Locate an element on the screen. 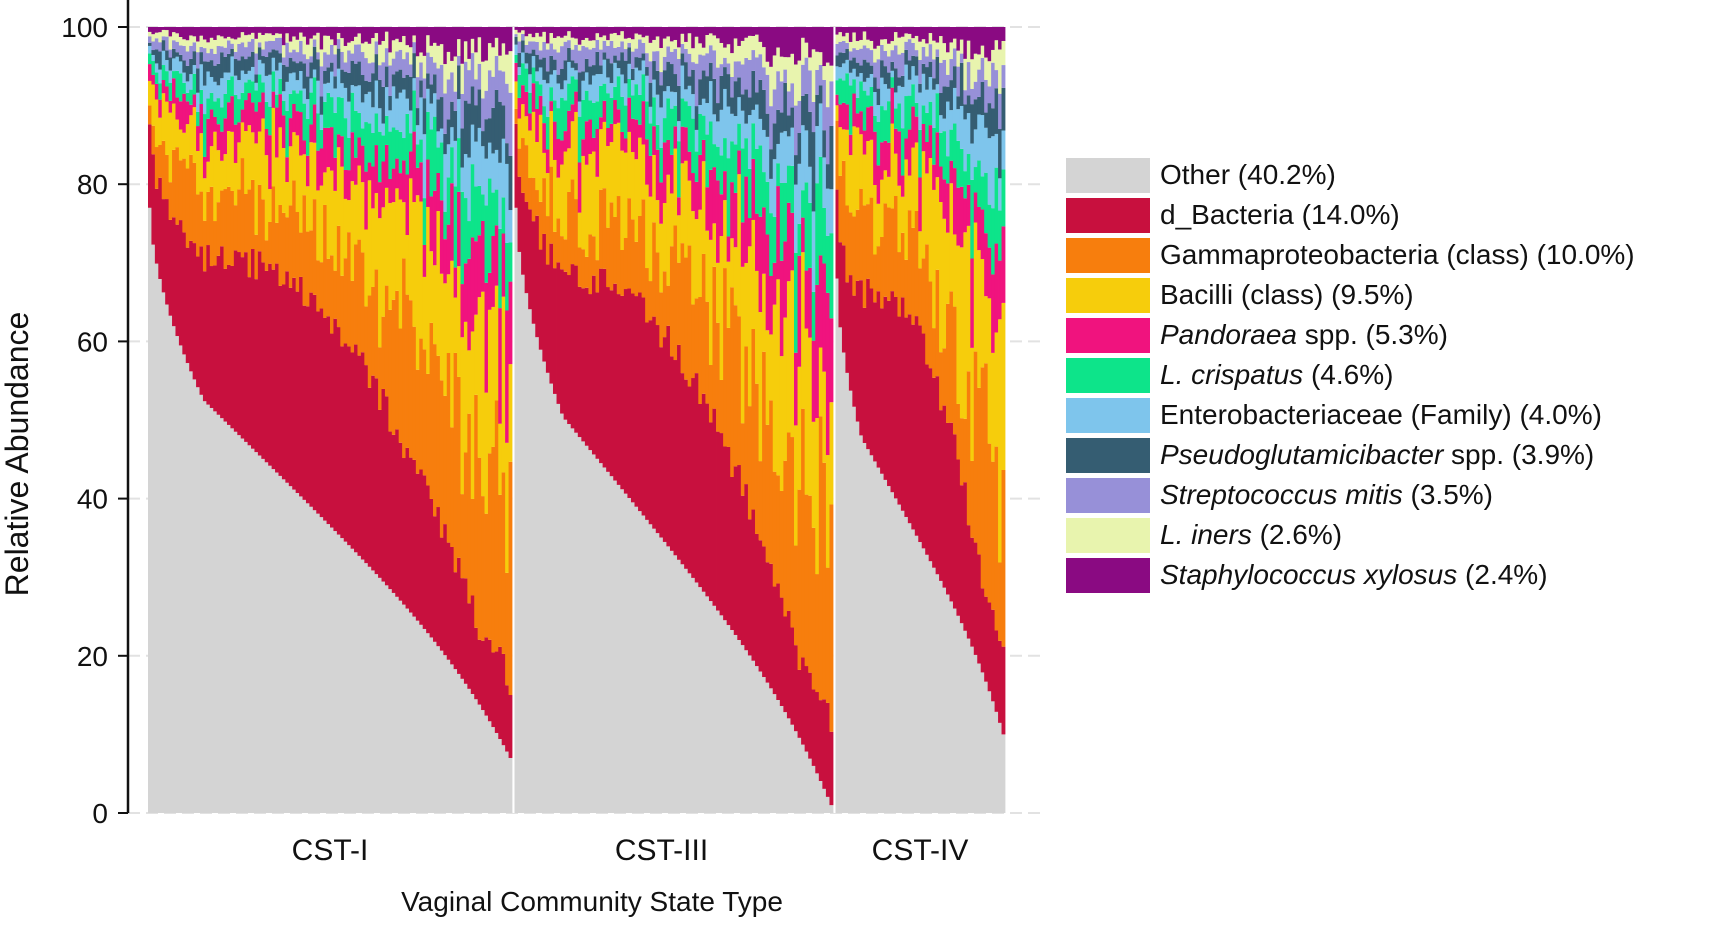 This screenshot has height=926, width=1713. legend-percentage: (14.0%) is located at coordinates (1346, 214).